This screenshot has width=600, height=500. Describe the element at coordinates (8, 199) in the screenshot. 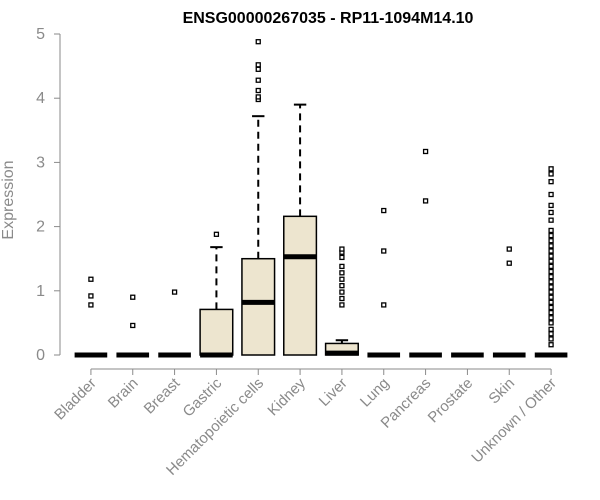

I see `y-axis-label: Expression` at that location.